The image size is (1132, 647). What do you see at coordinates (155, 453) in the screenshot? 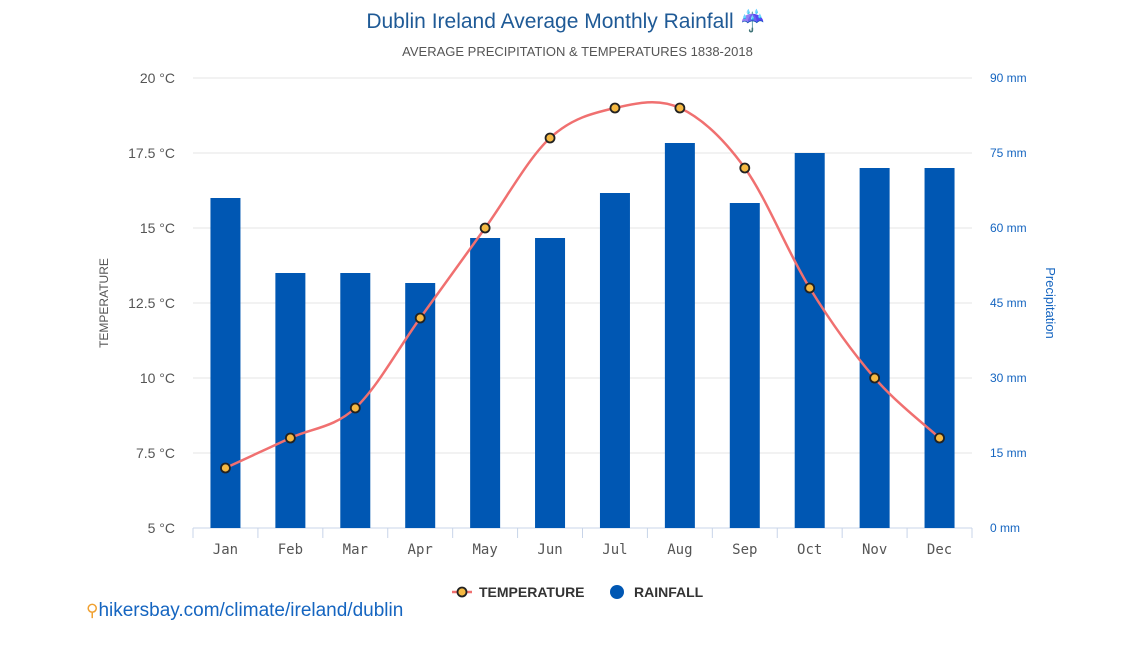
I see `y-tick-left: 7.5 °C` at bounding box center [155, 453].